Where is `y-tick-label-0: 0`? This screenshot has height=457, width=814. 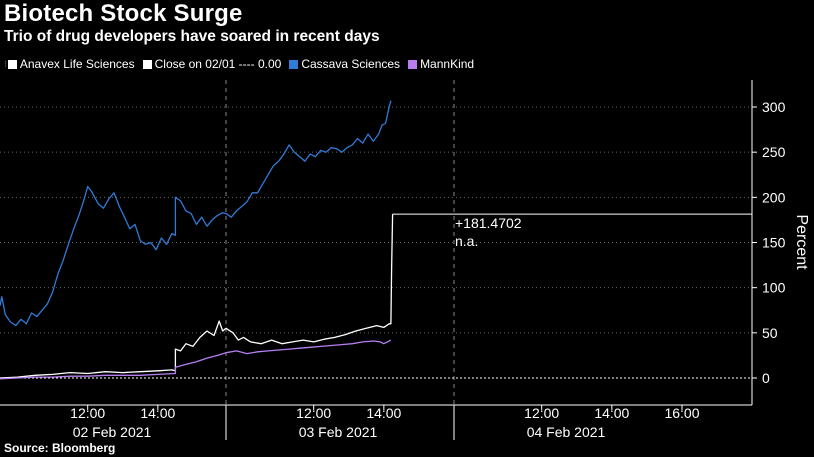
y-tick-label-0: 0 is located at coordinates (766, 378).